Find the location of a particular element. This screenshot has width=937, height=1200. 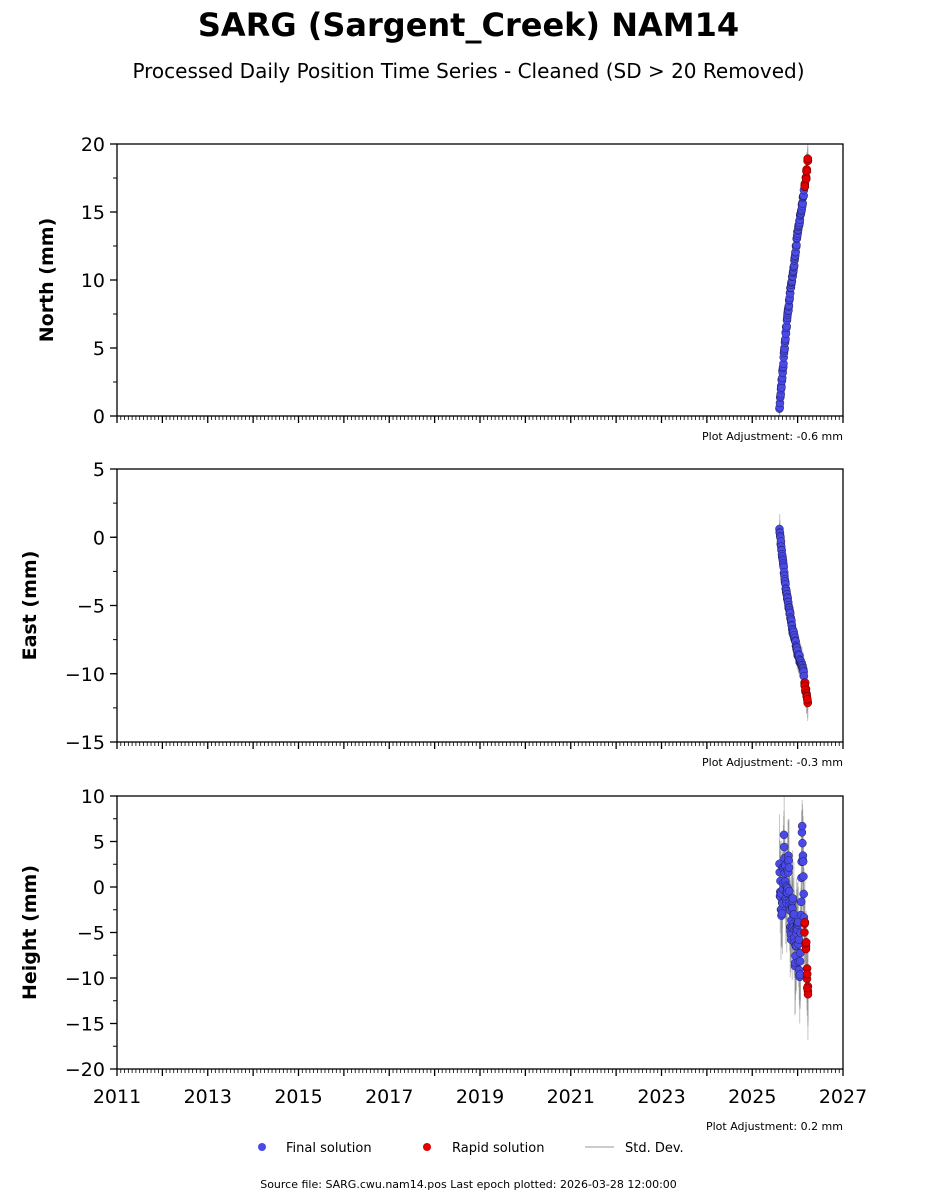

x-tick-label: 2023 is located at coordinates (661, 1097).